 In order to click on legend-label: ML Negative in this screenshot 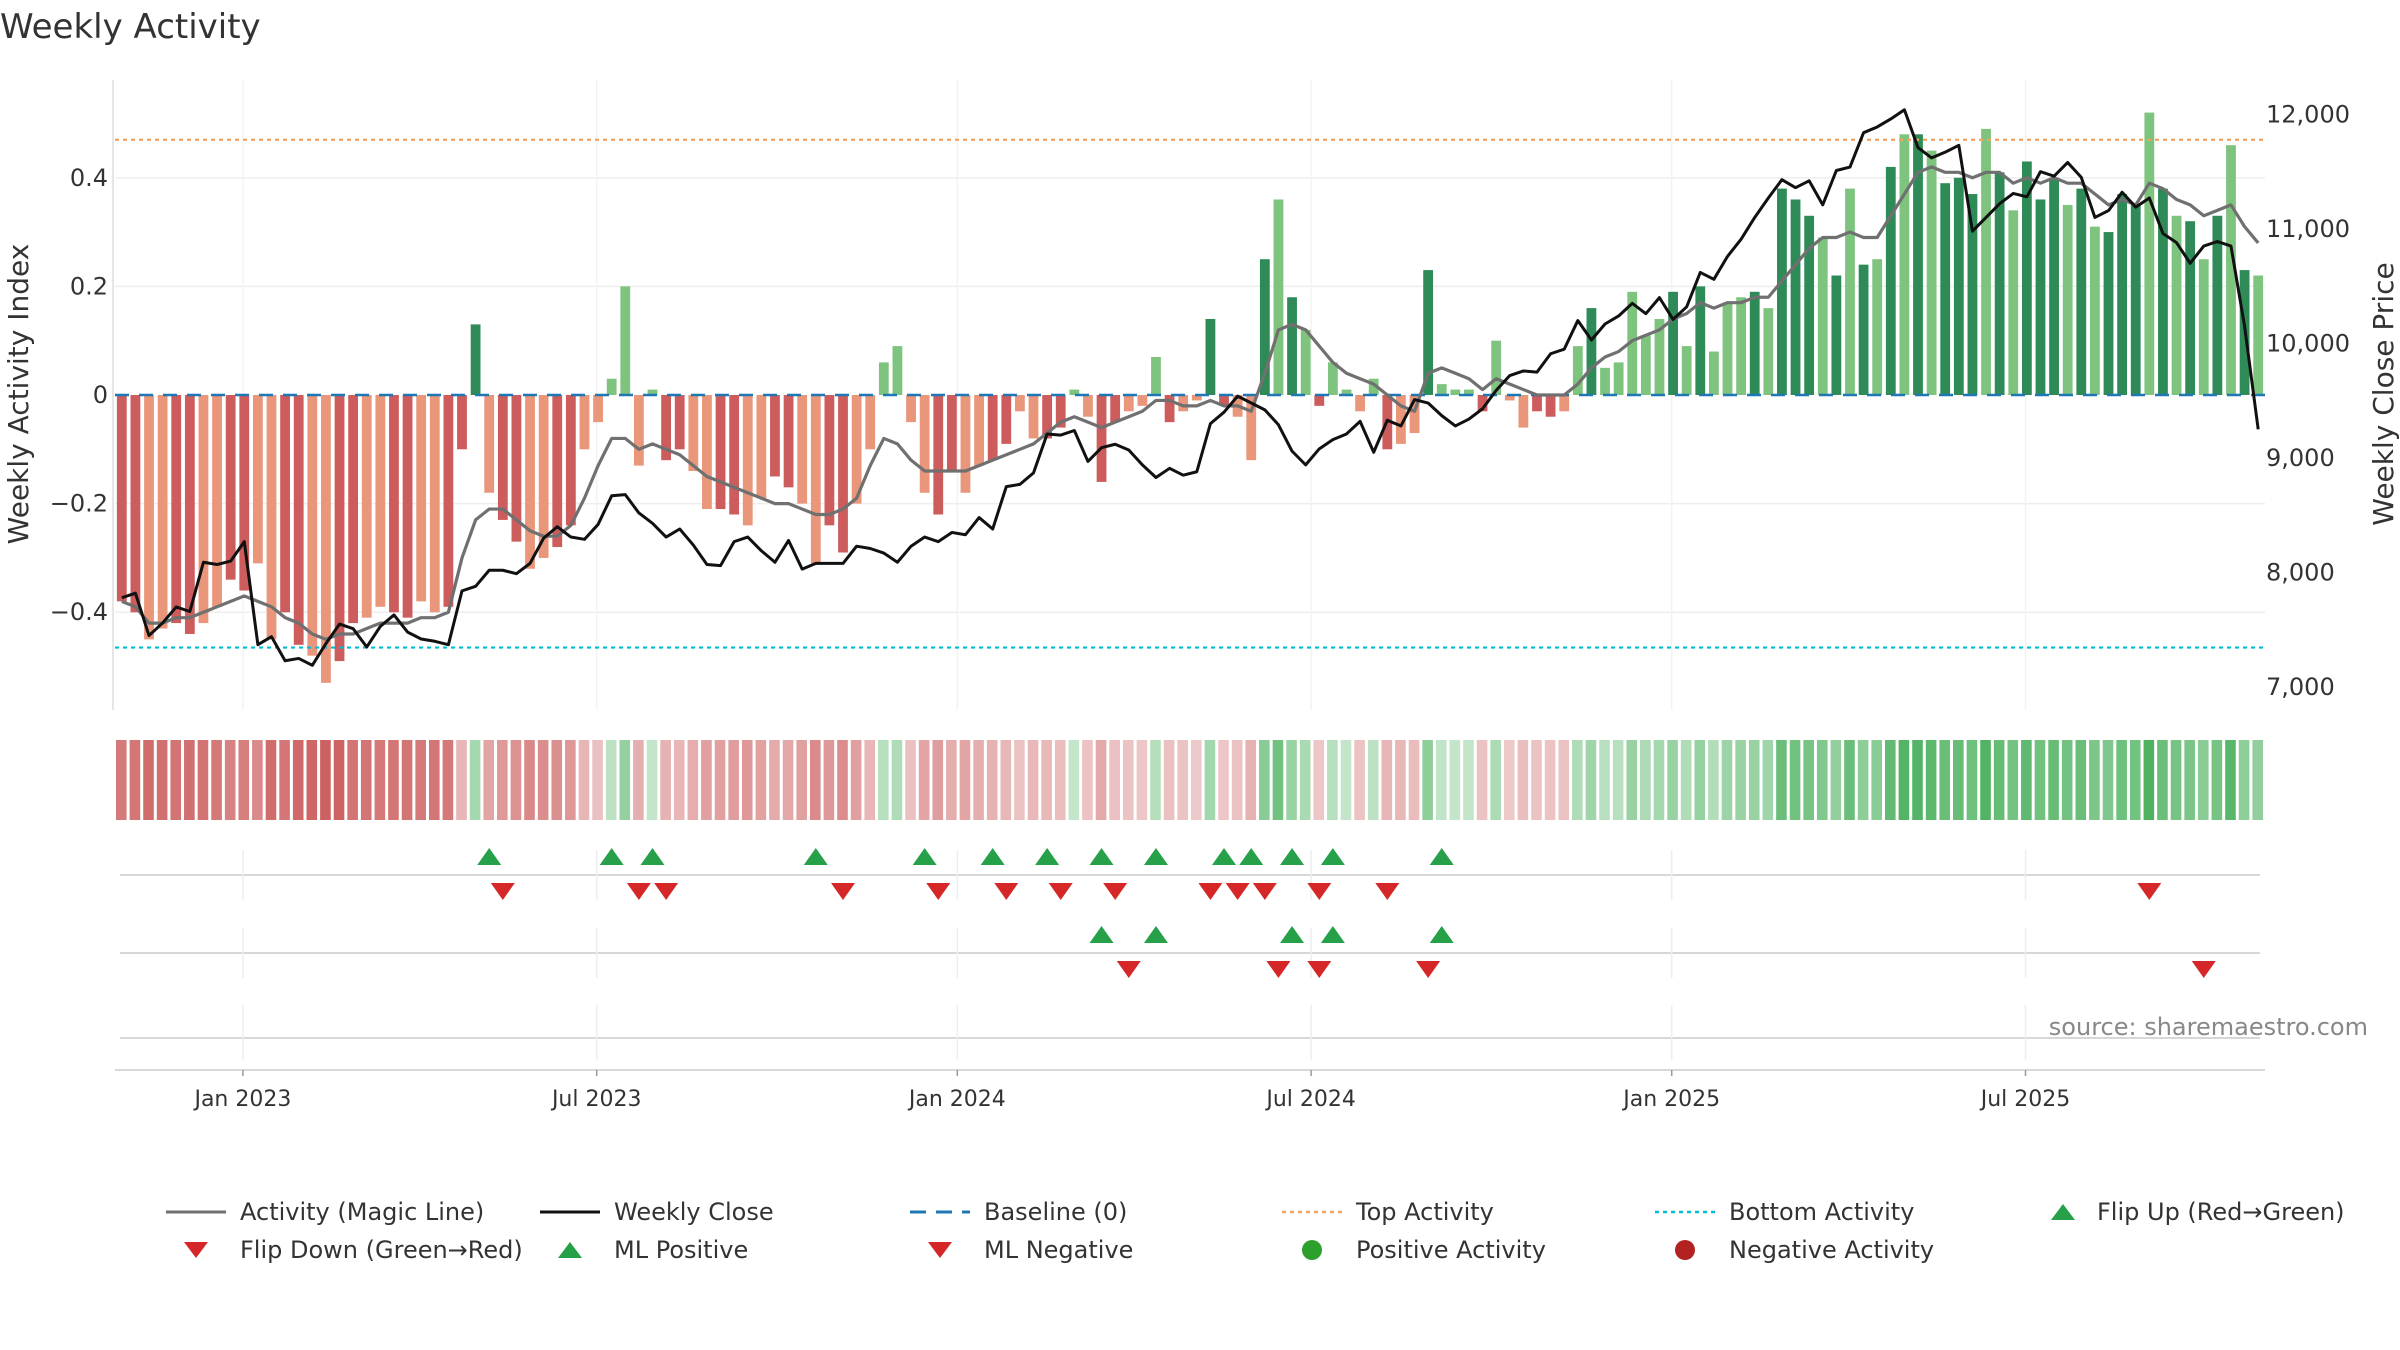, I will do `click(1059, 1250)`.